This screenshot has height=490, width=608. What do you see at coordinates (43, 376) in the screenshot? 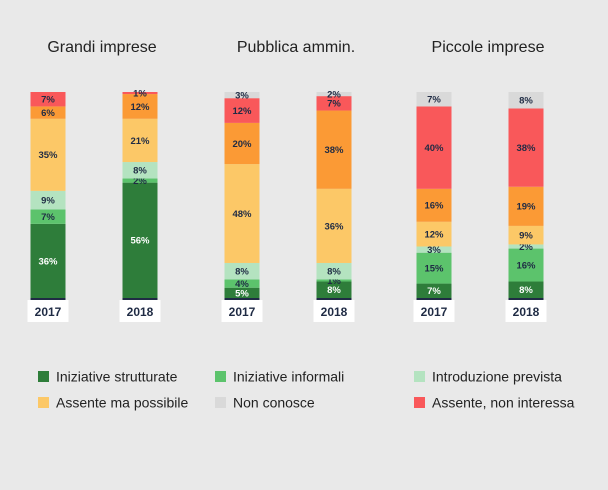
I see `legend-swatch-structured` at bounding box center [43, 376].